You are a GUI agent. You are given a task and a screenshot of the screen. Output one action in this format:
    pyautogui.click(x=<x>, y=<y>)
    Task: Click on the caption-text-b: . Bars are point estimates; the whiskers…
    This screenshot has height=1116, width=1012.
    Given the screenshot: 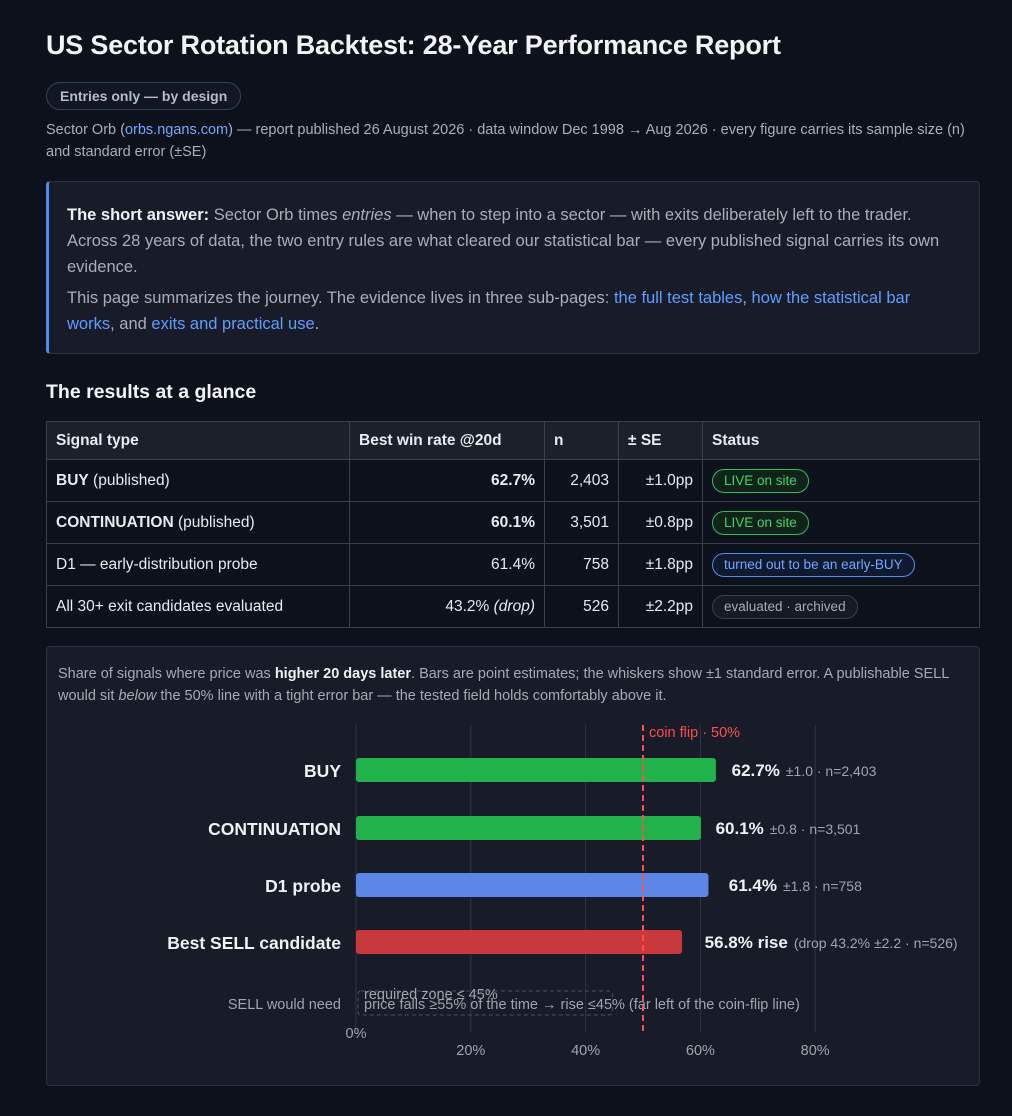 What is the action you would take?
    pyautogui.click(x=503, y=685)
    